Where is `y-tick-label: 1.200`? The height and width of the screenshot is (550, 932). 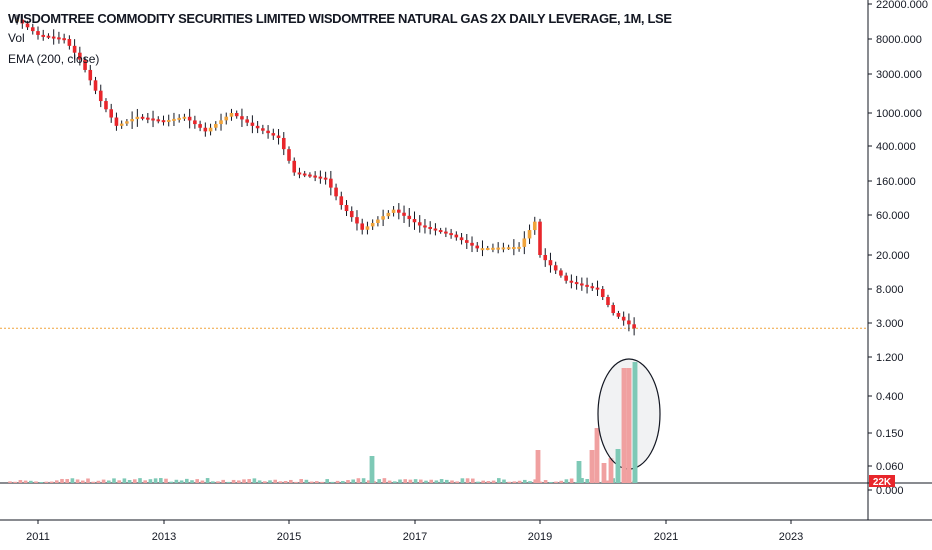
y-tick-label: 1.200 is located at coordinates (890, 358).